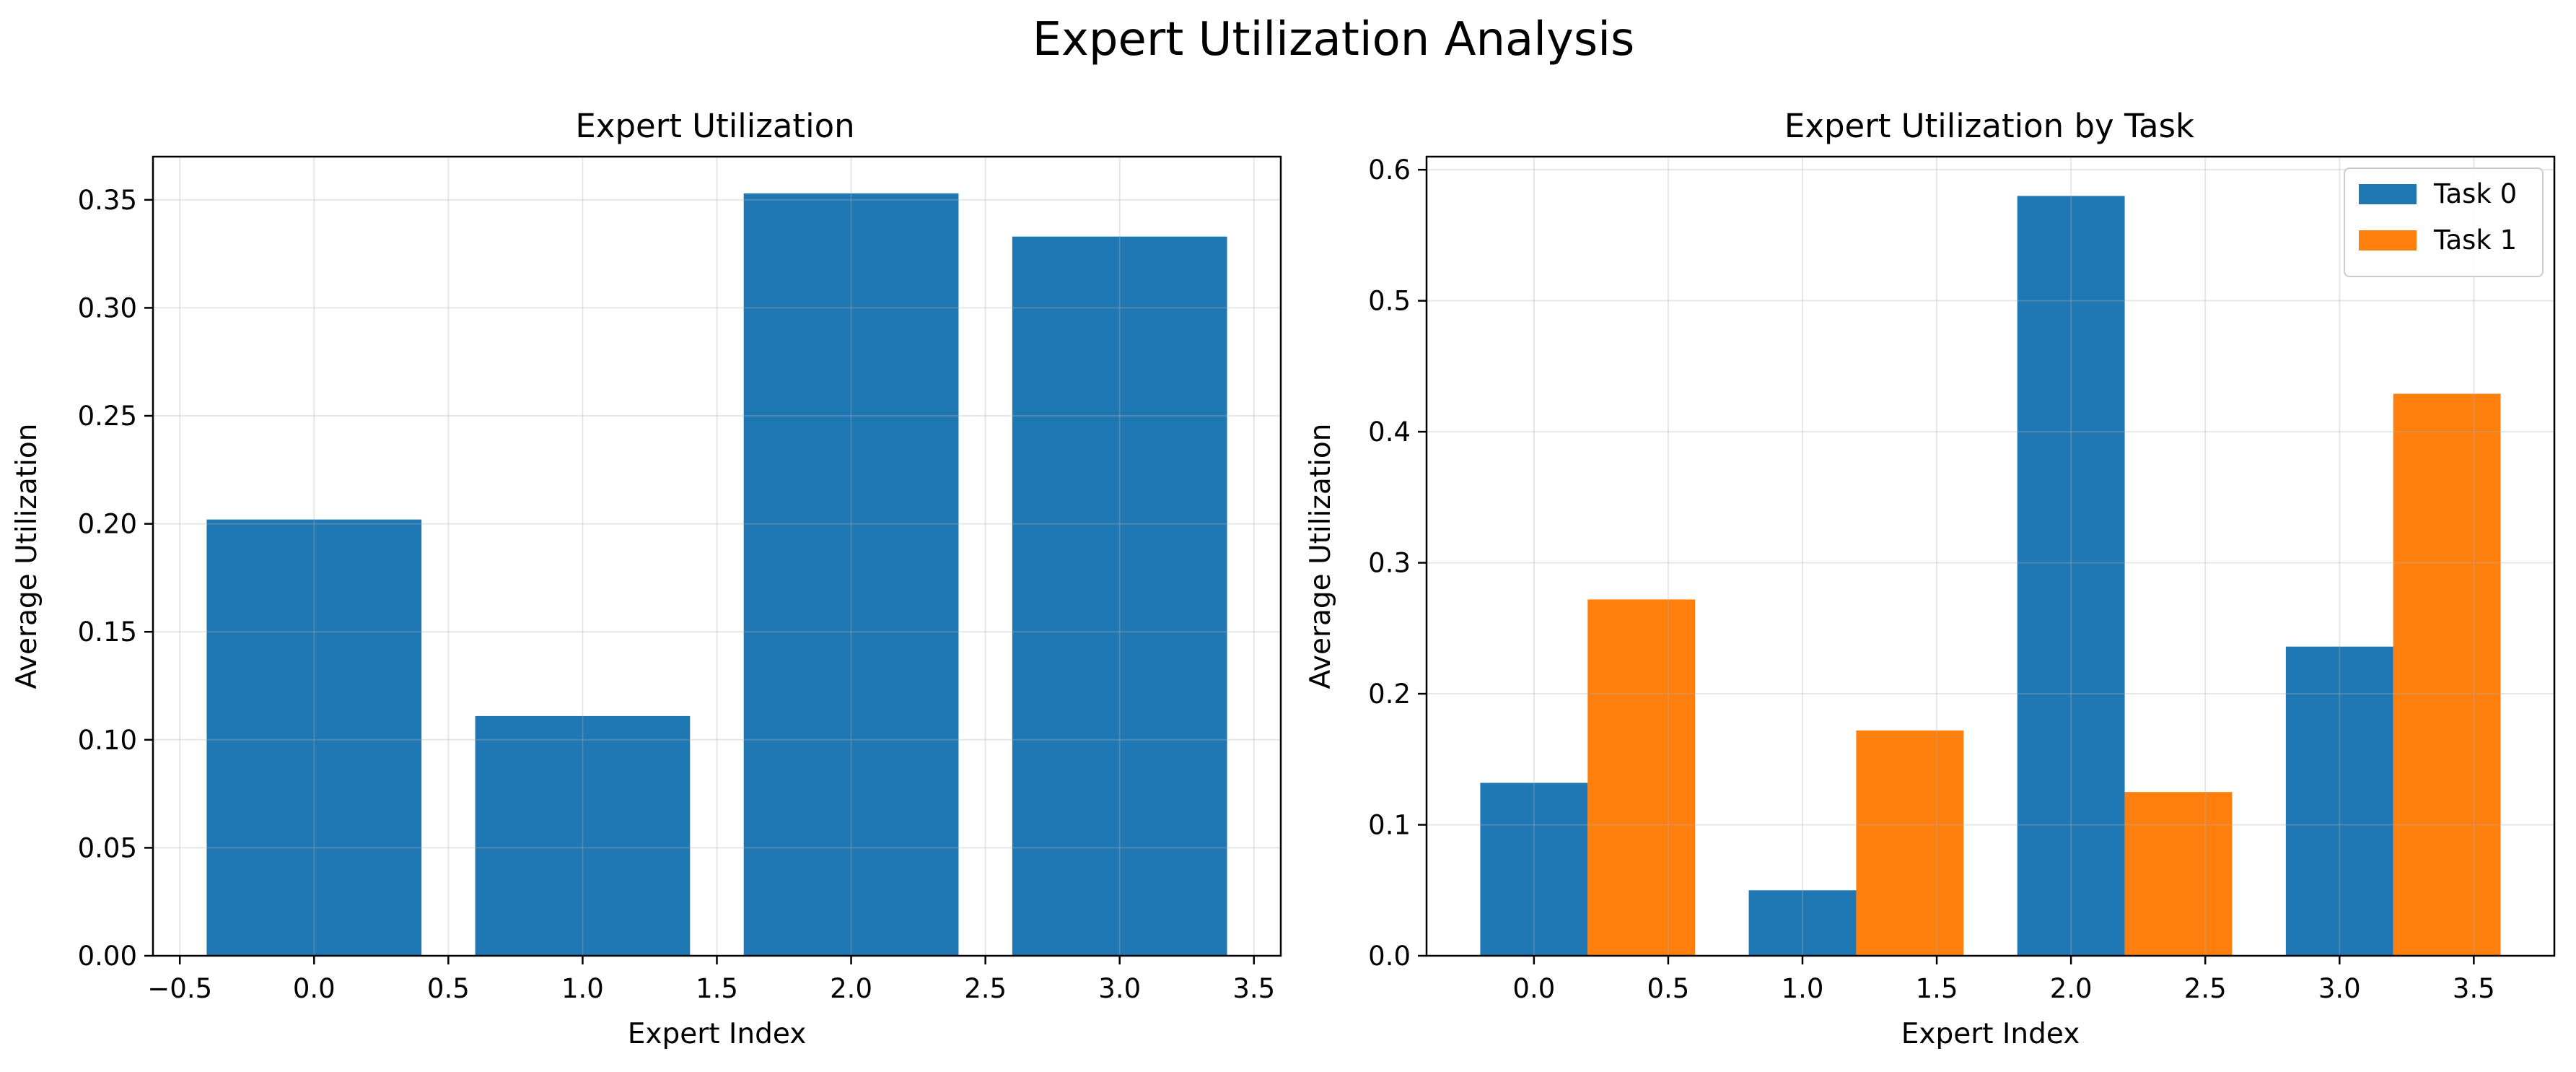 The width and height of the screenshot is (2576, 1072). I want to click on right-y-tick-label: 0.3, so click(1389, 563).